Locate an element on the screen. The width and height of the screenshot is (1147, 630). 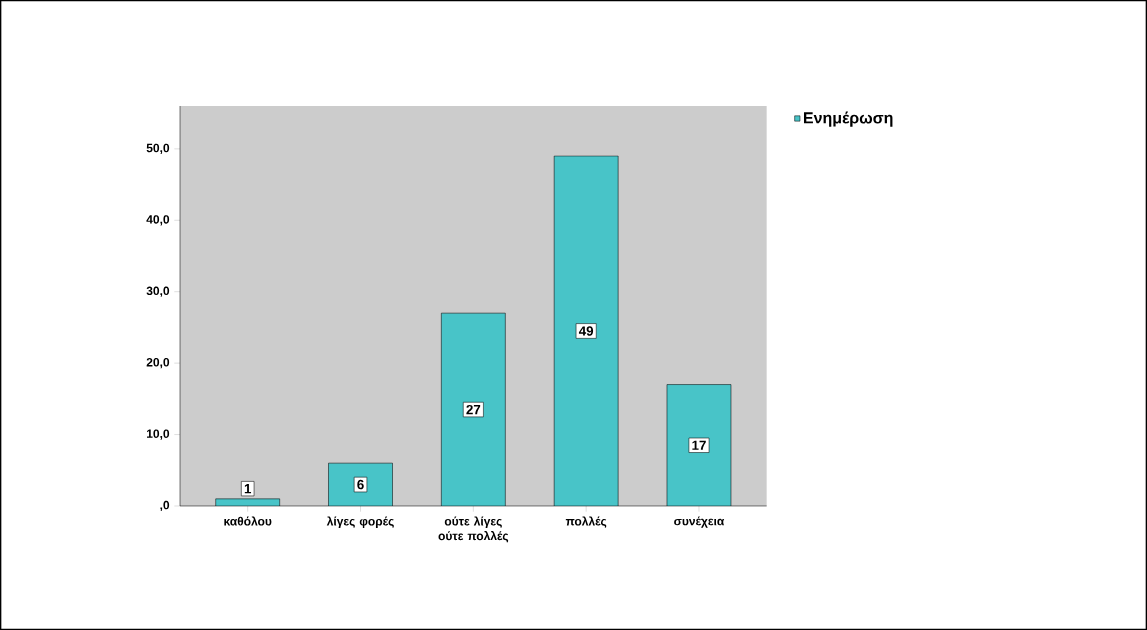
x-tick-label: καθόλου is located at coordinates (248, 521).